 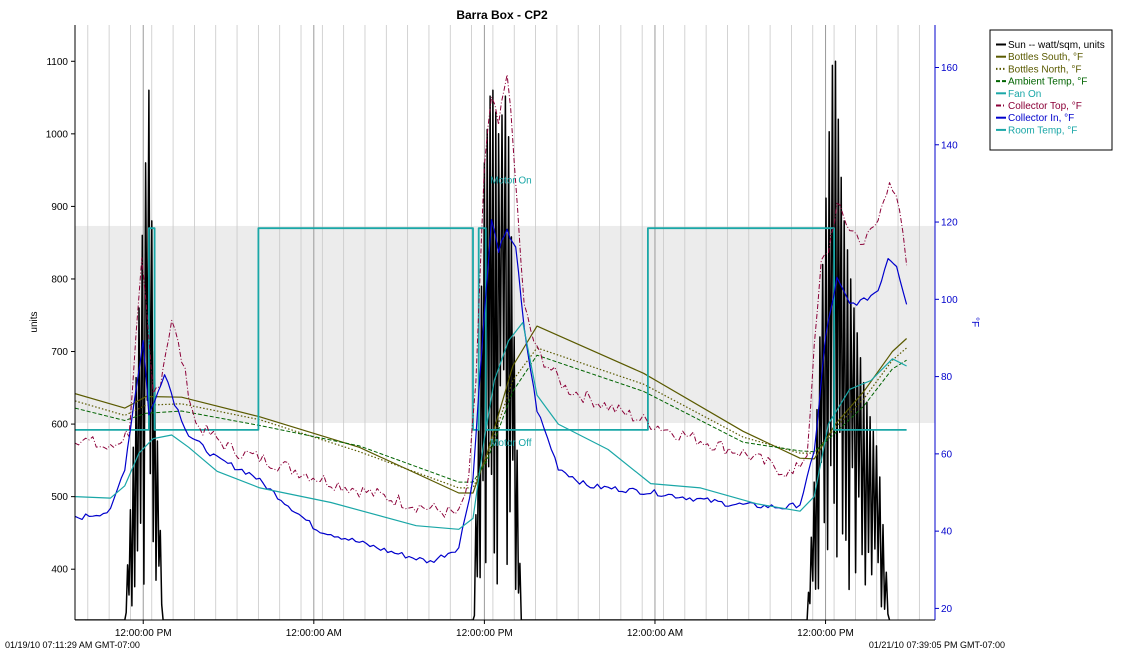 I want to click on legend-entry-label: Sun -- watt/sqm, units, so click(x=1056, y=45).